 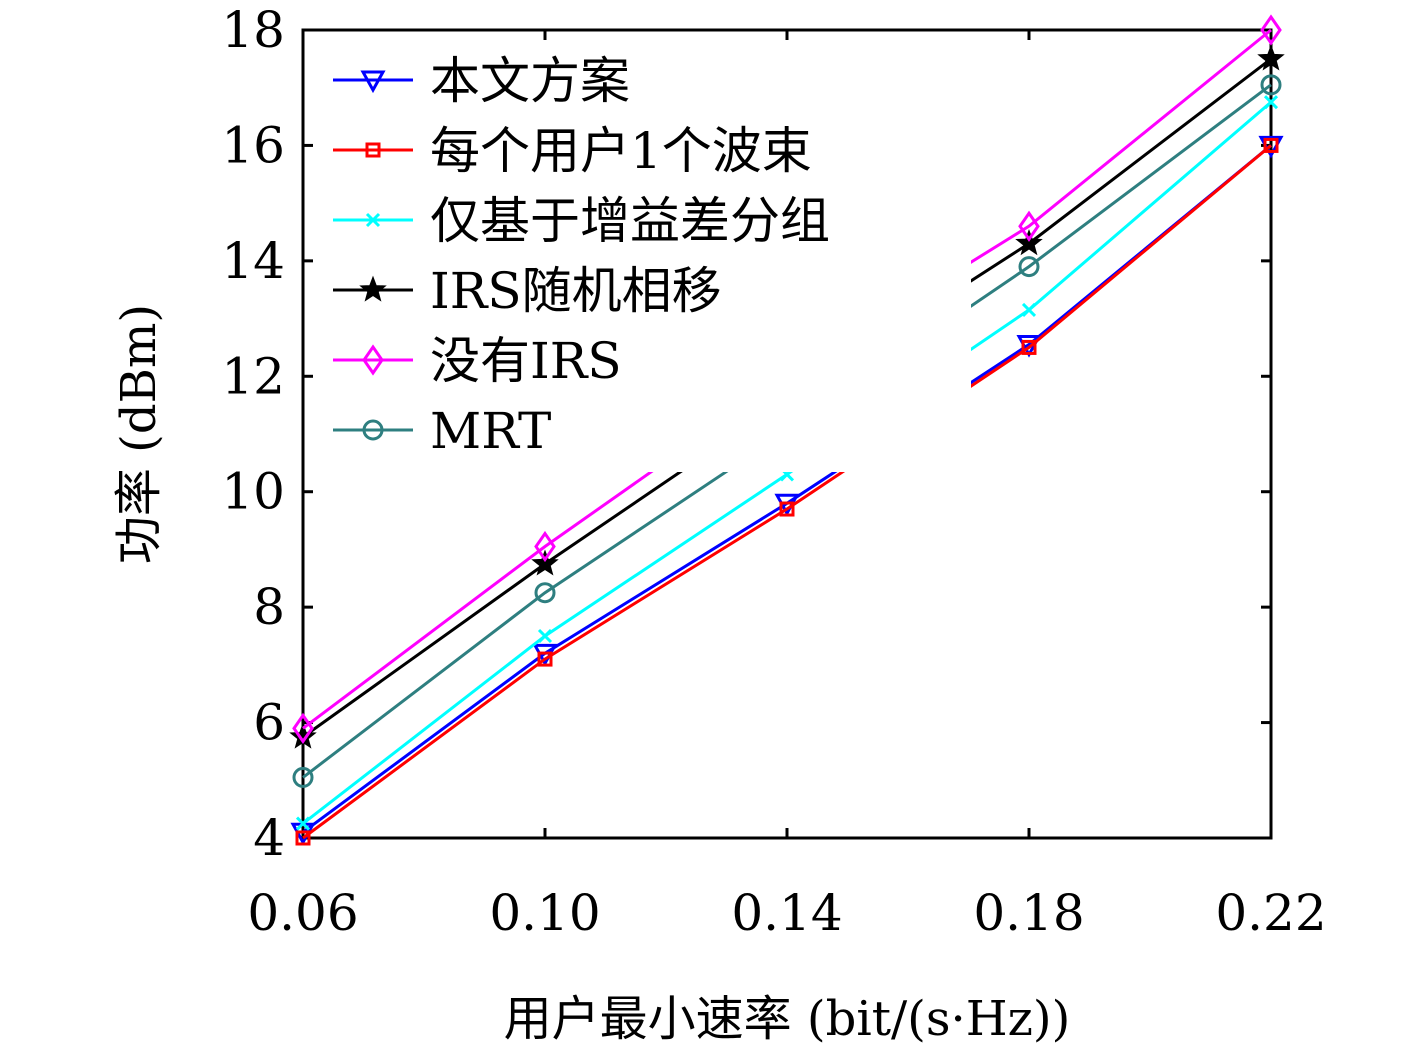 What do you see at coordinates (630, 221) in the screenshot?
I see `legend-label: 仅基于增益差分组` at bounding box center [630, 221].